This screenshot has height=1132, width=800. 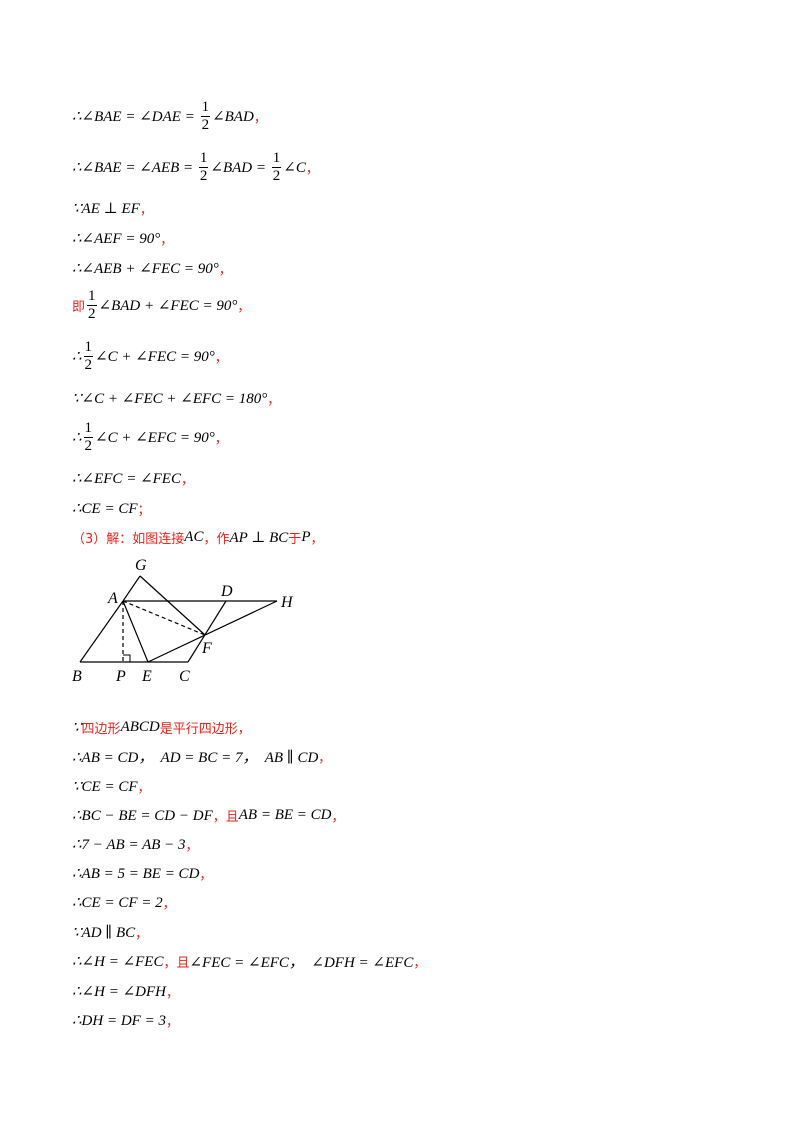 I want to click on math-text: AP ⊥ BC, so click(x=259, y=537).